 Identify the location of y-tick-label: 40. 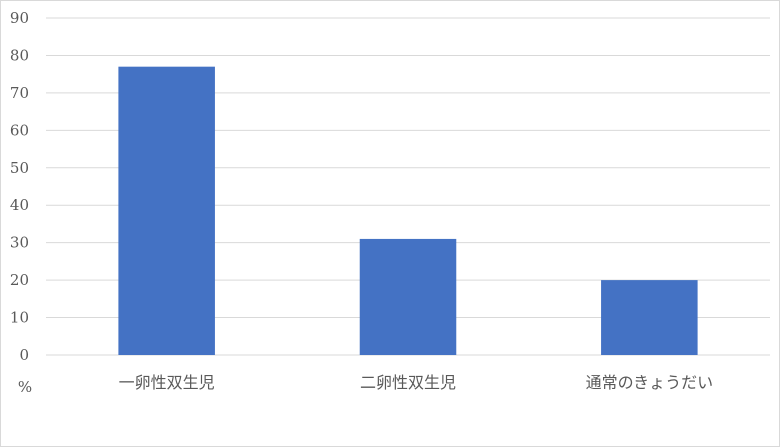
(19, 205).